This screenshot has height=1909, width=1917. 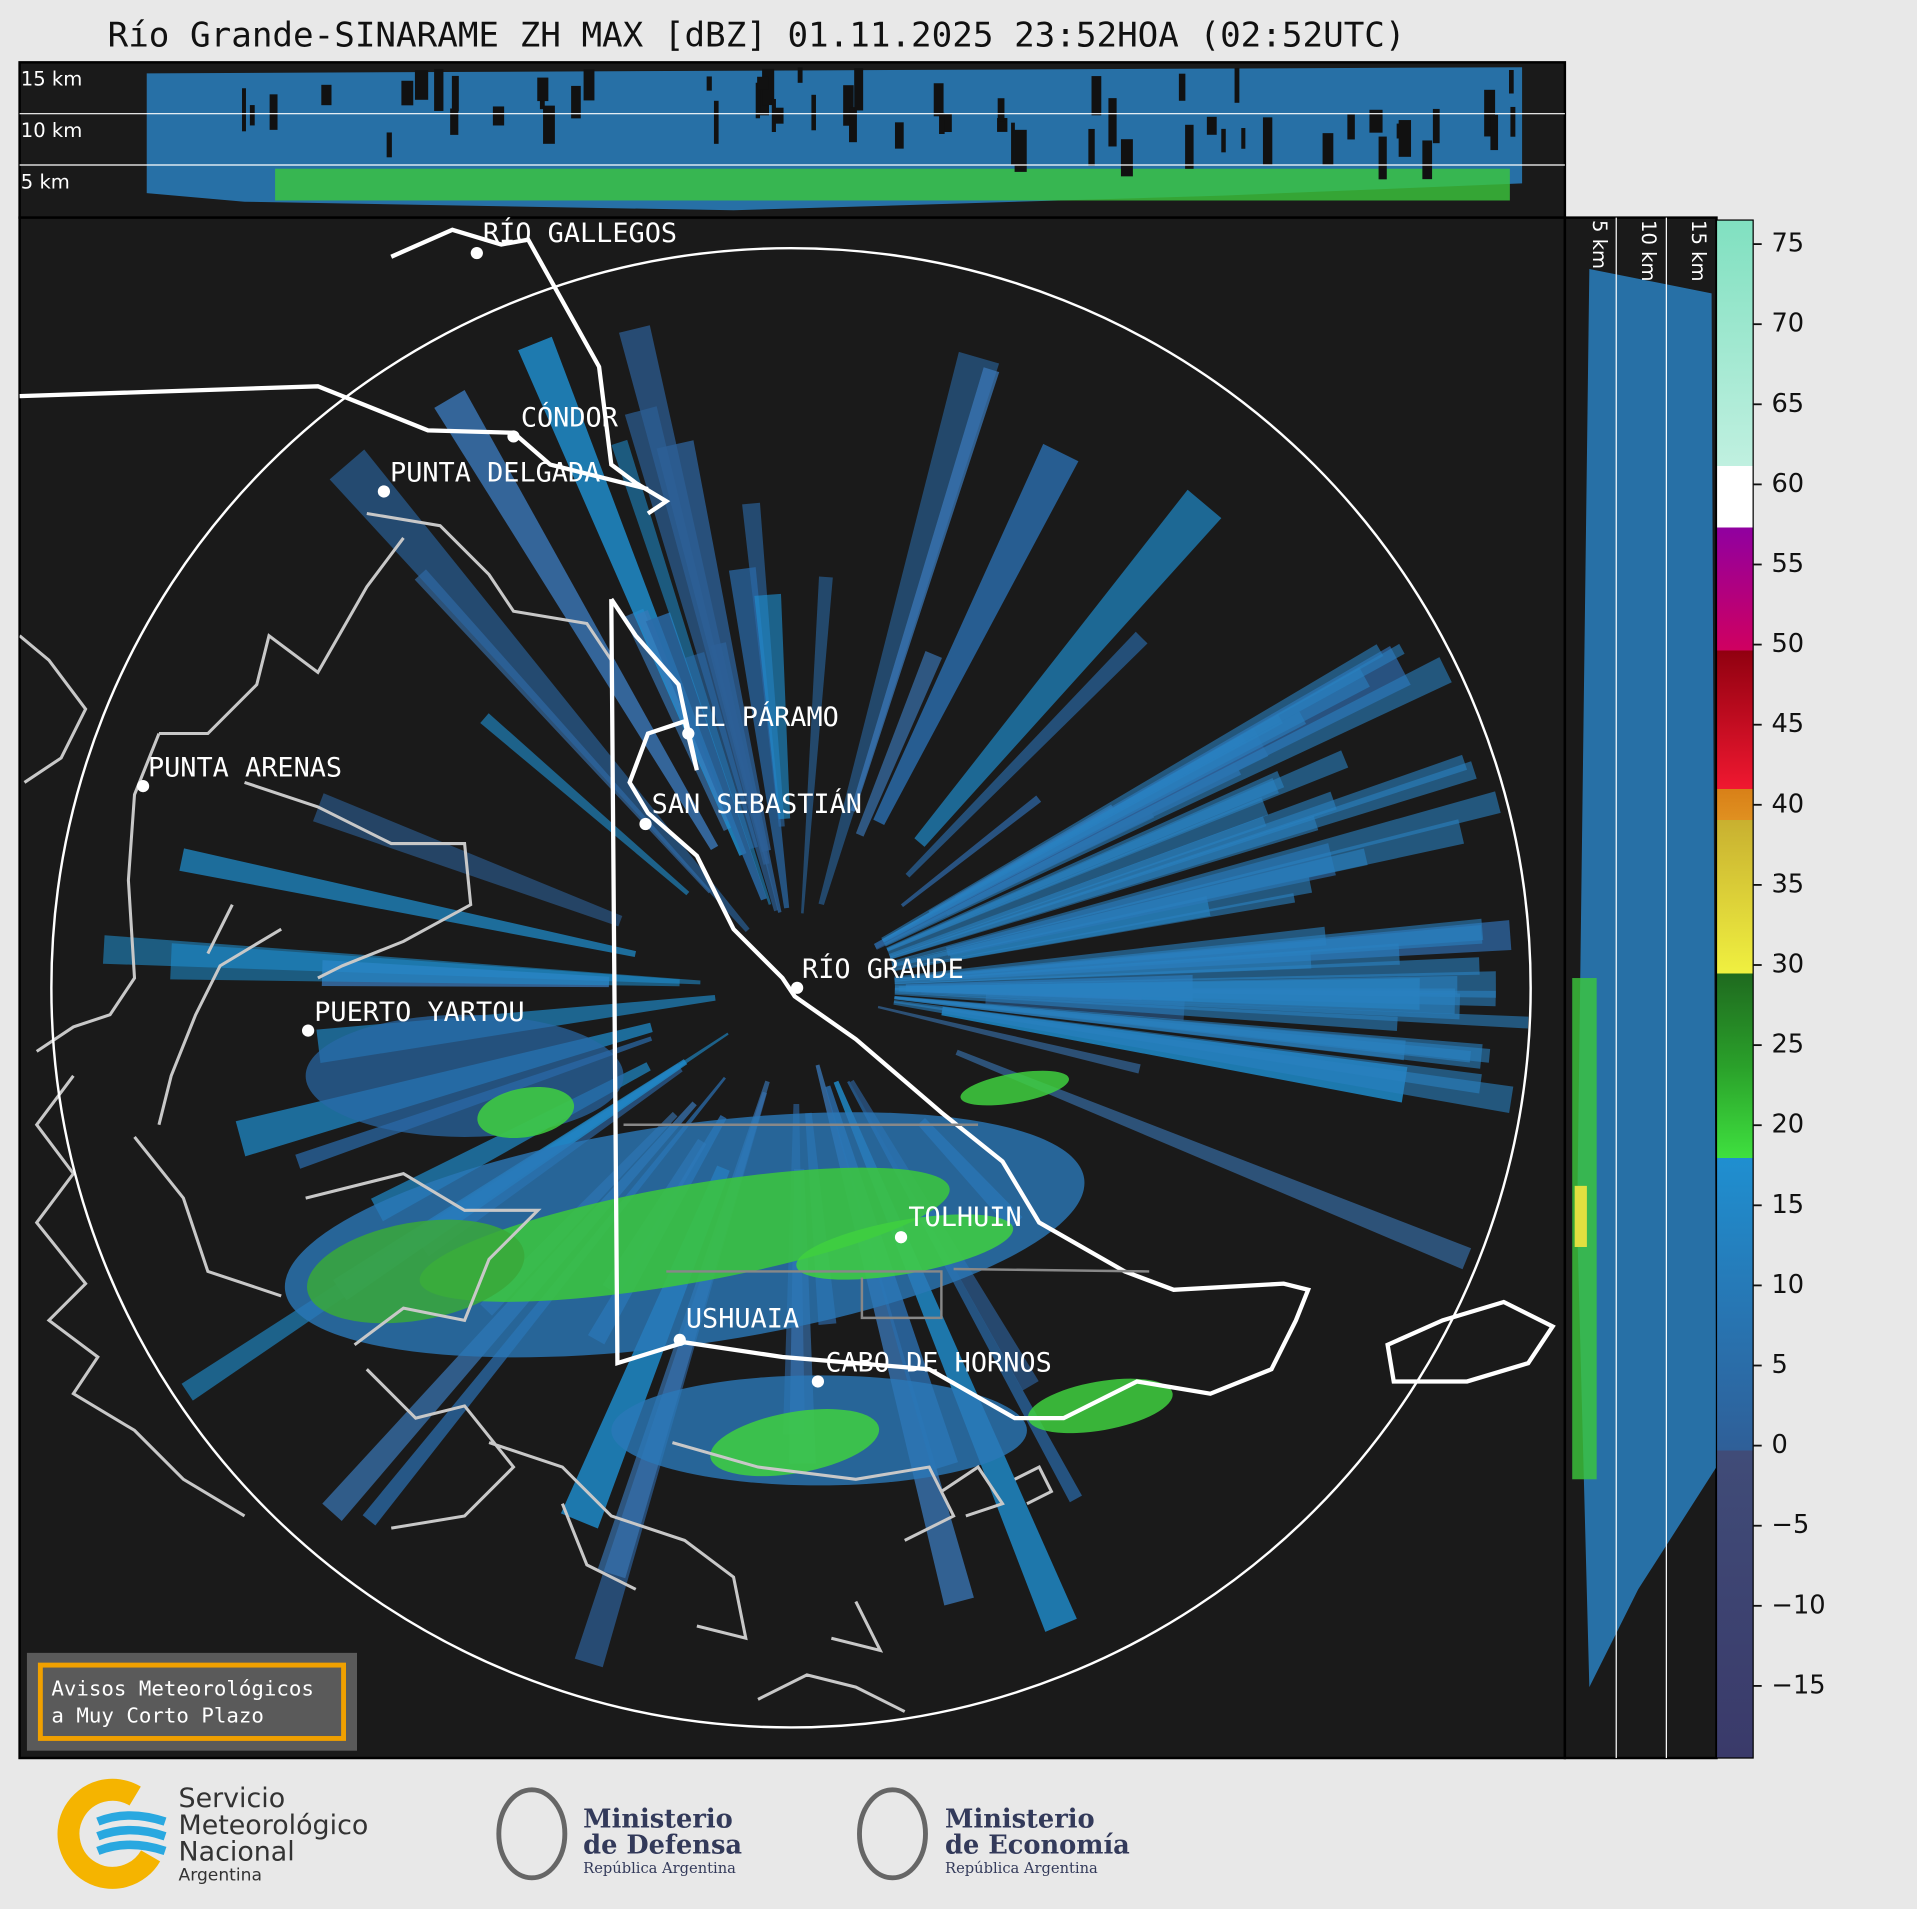 I want to click on logo-text: Meteorológico, so click(x=274, y=1825).